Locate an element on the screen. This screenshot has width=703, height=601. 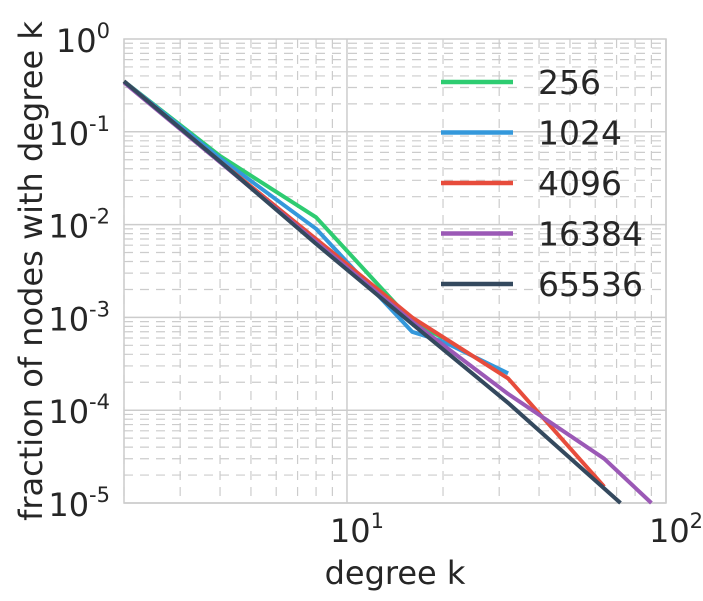
legend-label: 1024 is located at coordinates (580, 133).